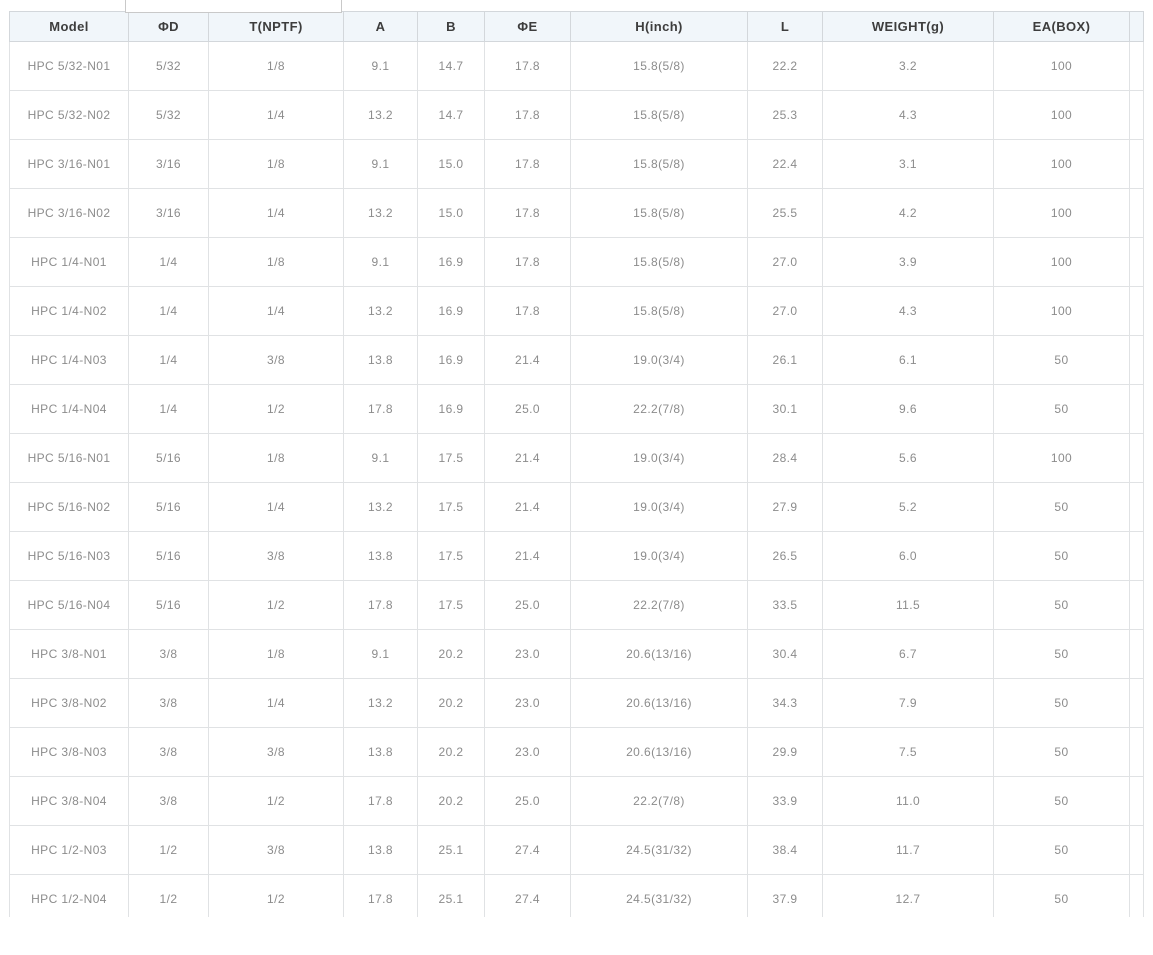 The image size is (1153, 955). What do you see at coordinates (785, 605) in the screenshot?
I see `cell-l: 33.5` at bounding box center [785, 605].